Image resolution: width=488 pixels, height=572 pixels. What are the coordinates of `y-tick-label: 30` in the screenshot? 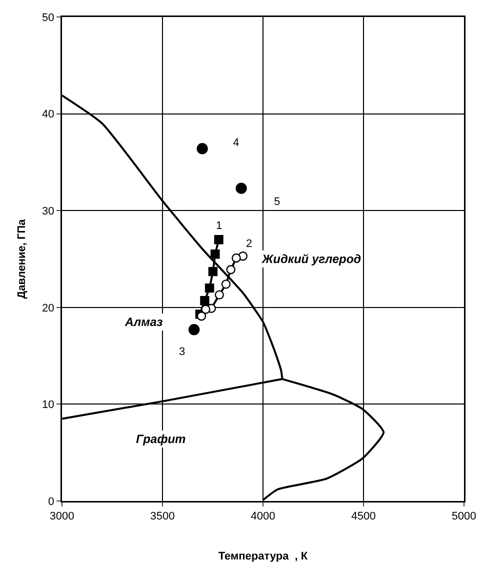 It's located at (48, 211).